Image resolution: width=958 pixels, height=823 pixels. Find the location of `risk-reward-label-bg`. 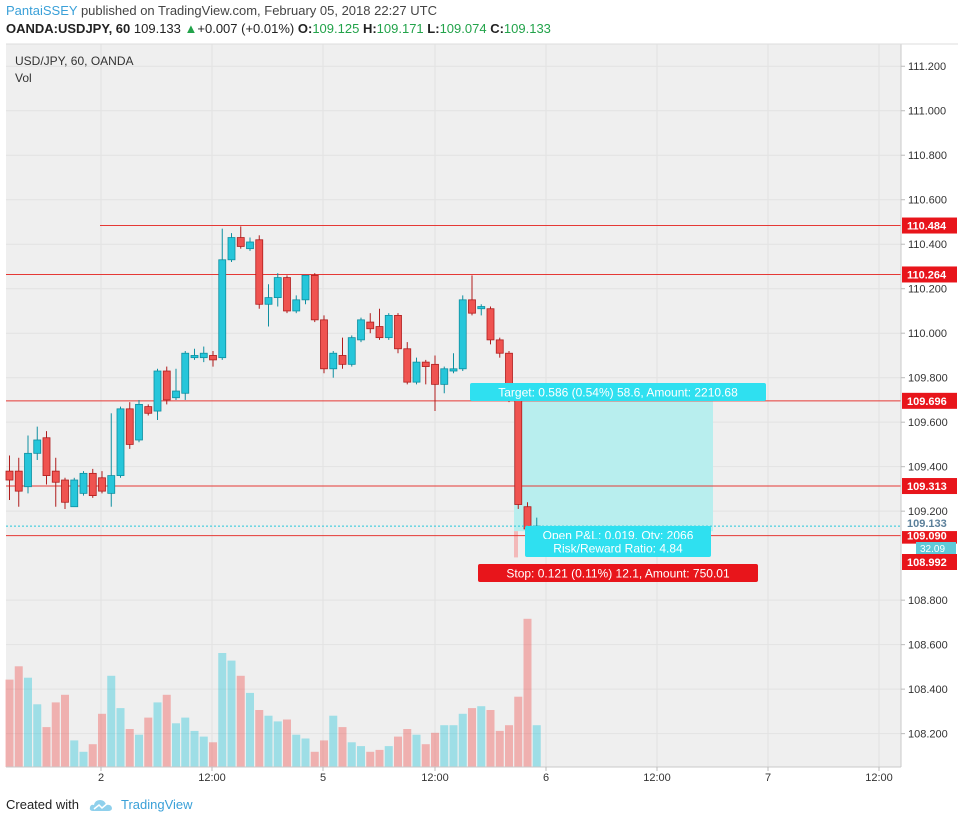

risk-reward-label-bg is located at coordinates (618, 548).